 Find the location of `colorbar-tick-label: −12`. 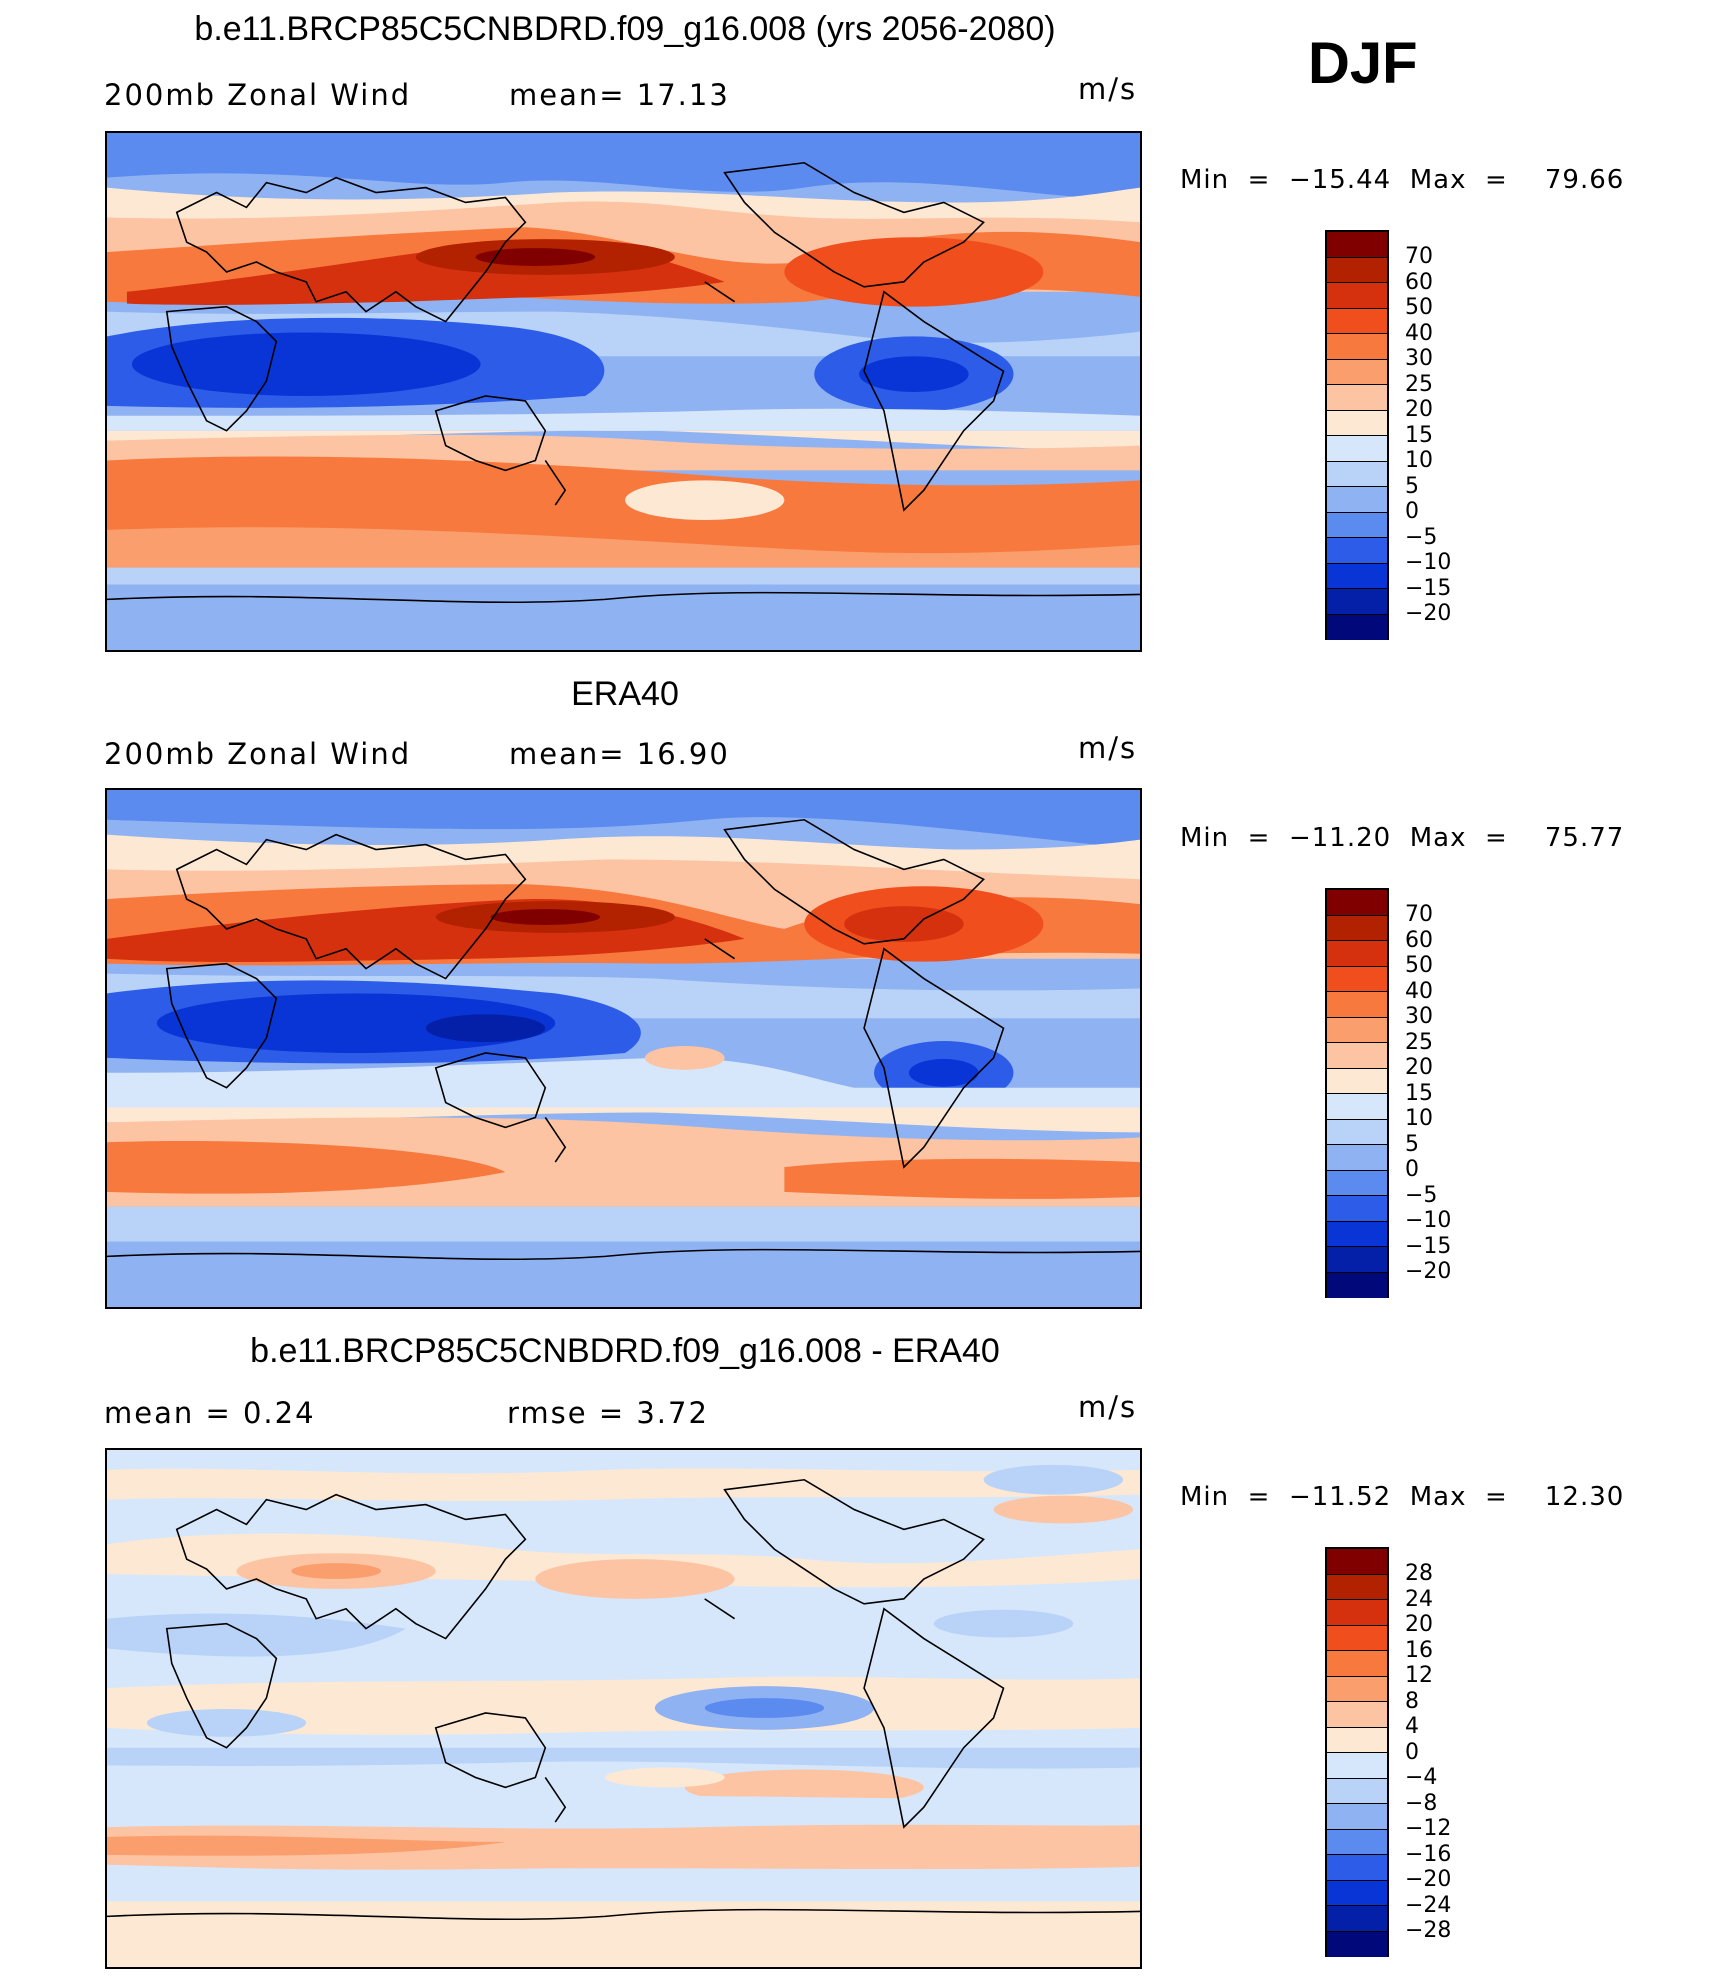

colorbar-tick-label: −12 is located at coordinates (1428, 1828).